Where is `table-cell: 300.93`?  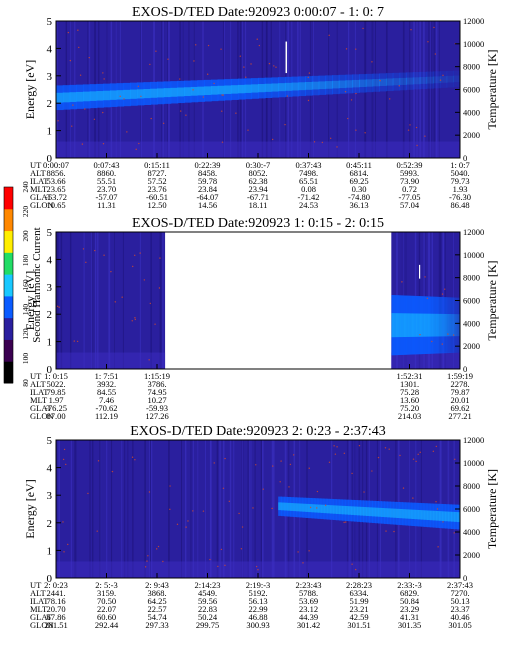
table-cell: 300.93 is located at coordinates (257, 625).